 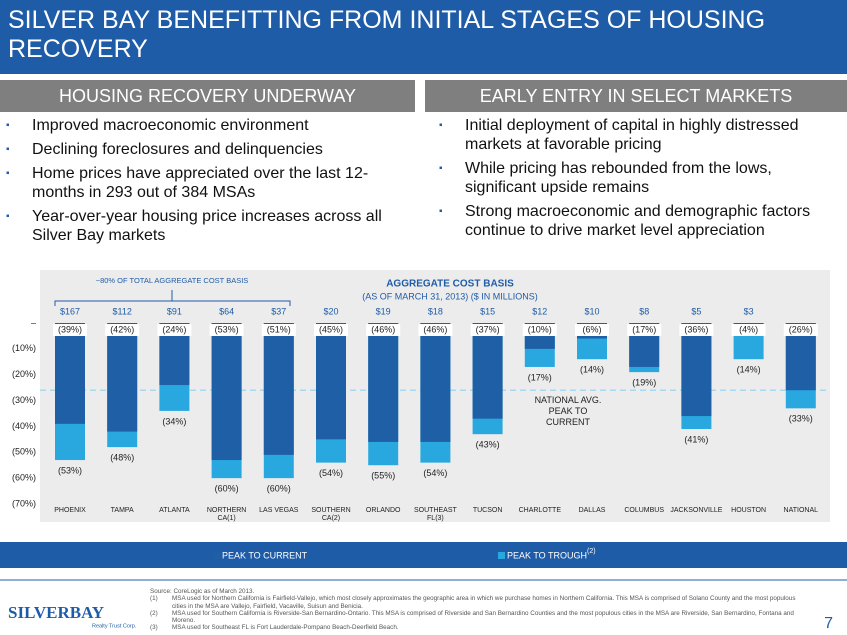 What do you see at coordinates (330, 514) in the screenshot?
I see `x-tick-label: SOUTHERN CA(2)` at bounding box center [330, 514].